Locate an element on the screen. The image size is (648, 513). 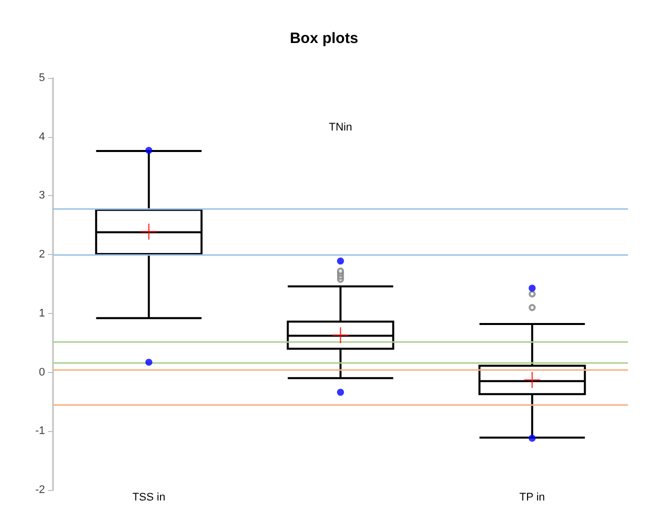
x-tick-label: TSS in is located at coordinates (149, 498).